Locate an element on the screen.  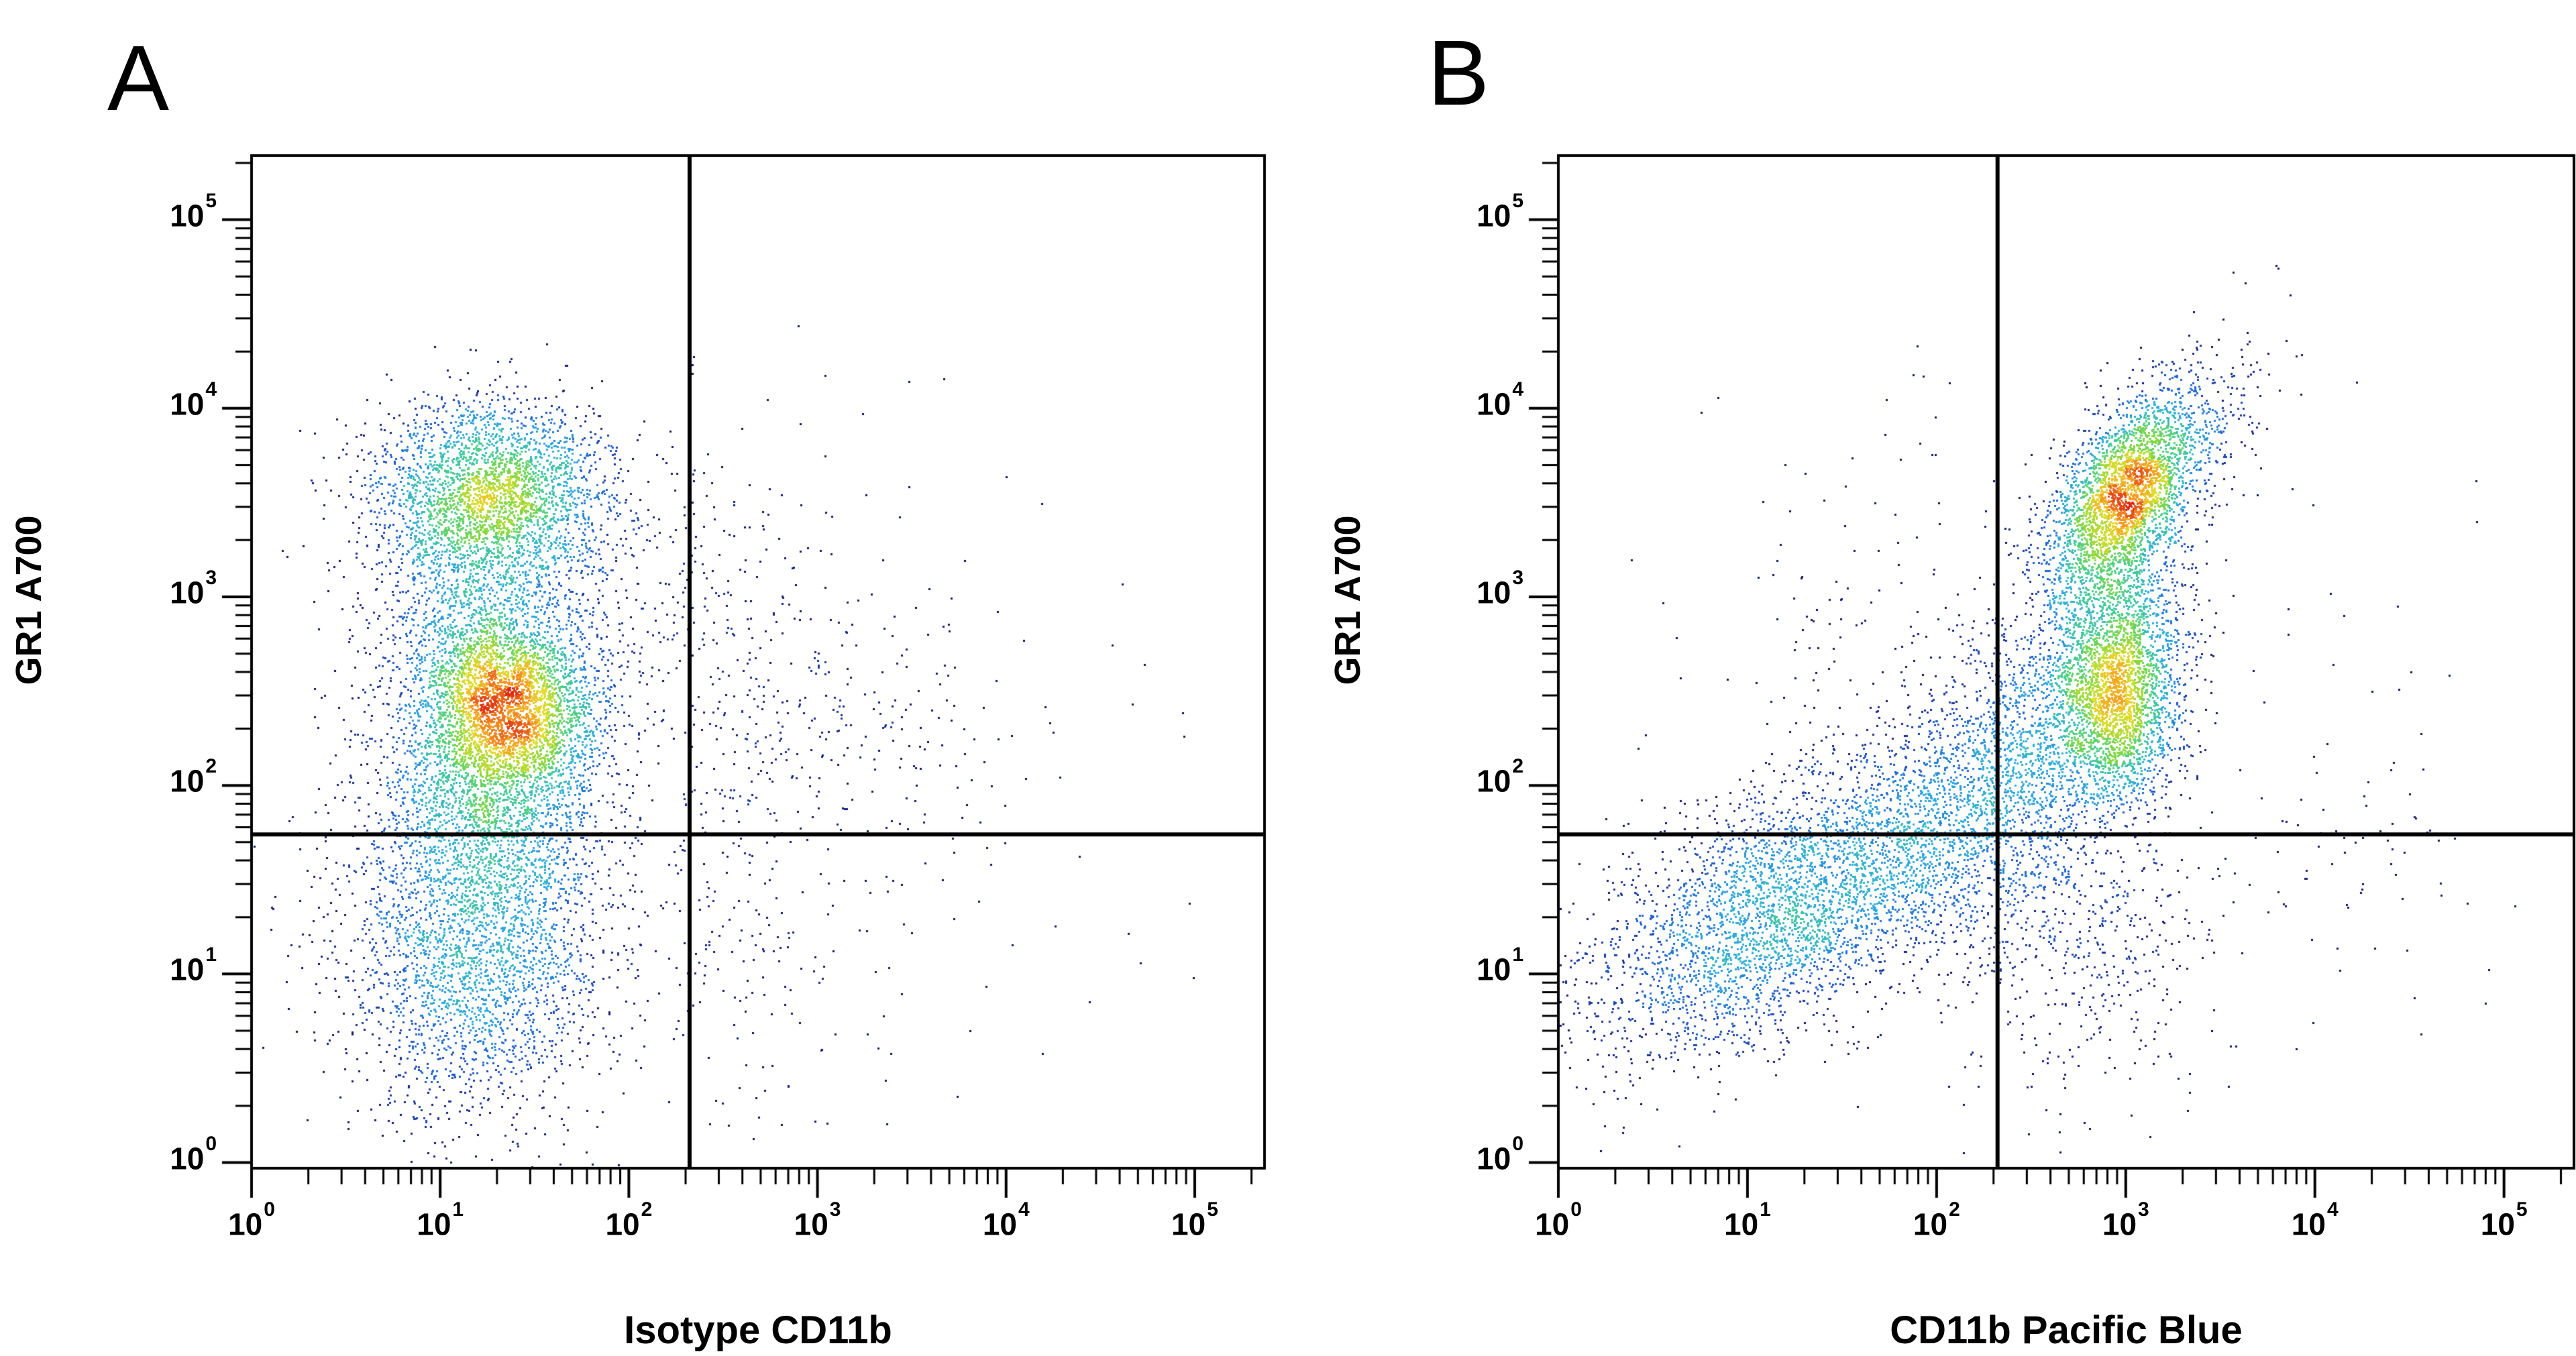
panel-b-x-axis-title: CD11b Pacific Blue is located at coordinates (2066, 1330).